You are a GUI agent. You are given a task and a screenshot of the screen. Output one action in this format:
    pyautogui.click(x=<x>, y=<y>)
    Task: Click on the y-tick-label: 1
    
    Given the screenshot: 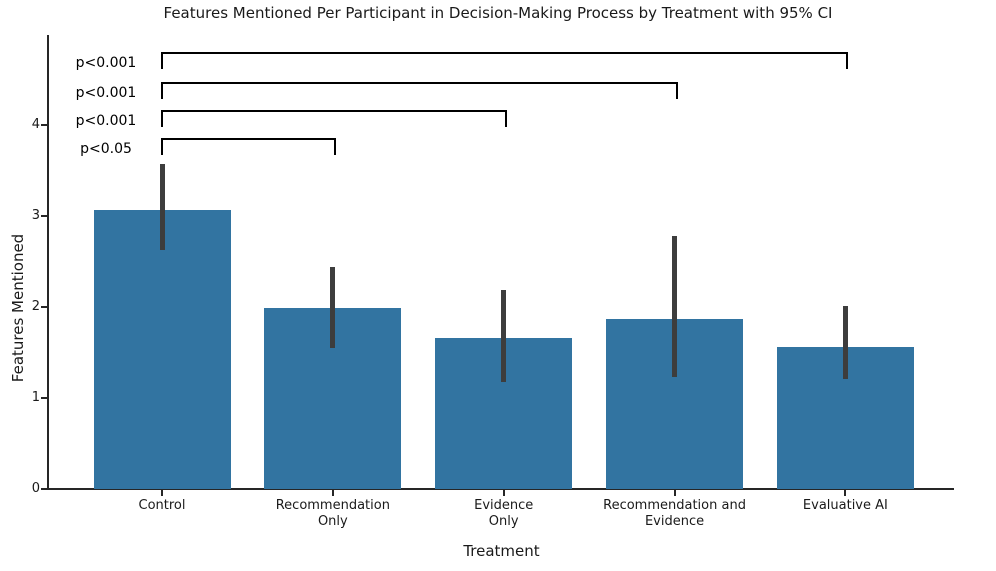 What is the action you would take?
    pyautogui.click(x=35, y=397)
    